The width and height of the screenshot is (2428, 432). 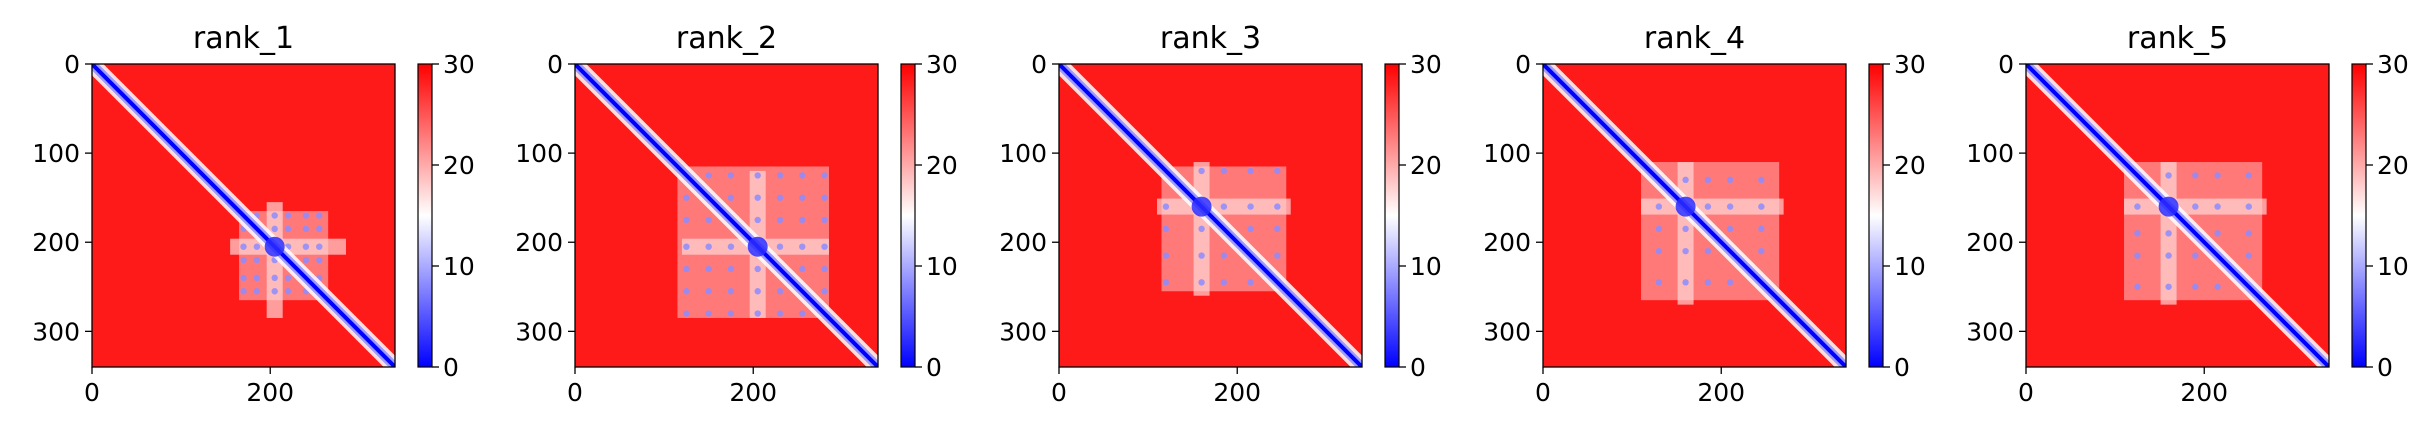 What do you see at coordinates (1990, 242) in the screenshot?
I see `y-tick-label: 200` at bounding box center [1990, 242].